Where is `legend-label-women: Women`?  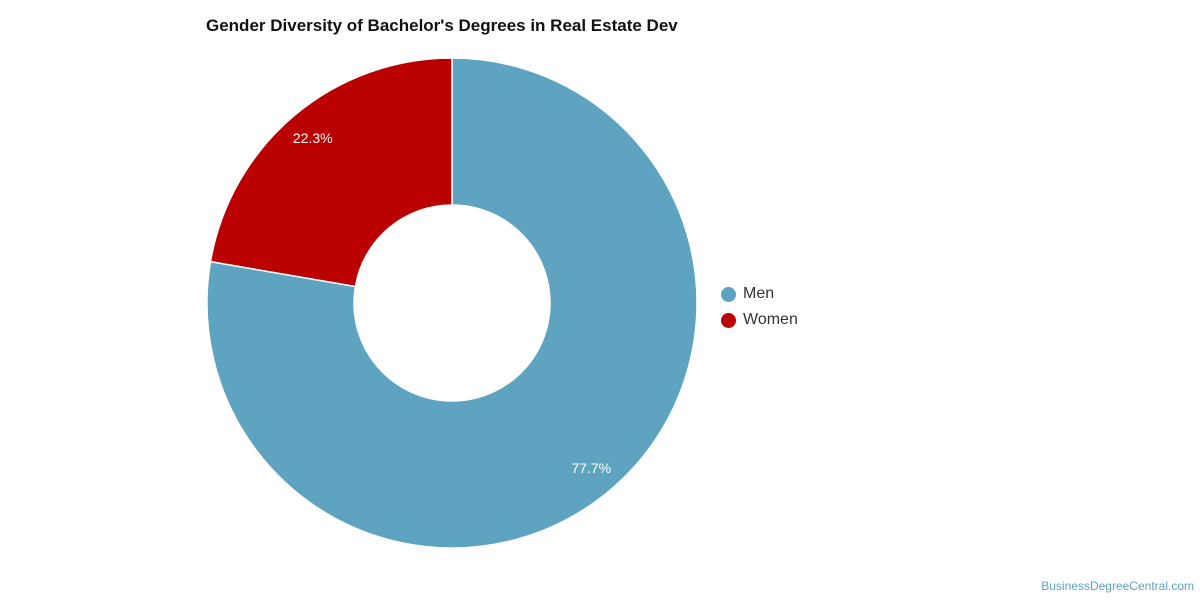 legend-label-women: Women is located at coordinates (770, 319).